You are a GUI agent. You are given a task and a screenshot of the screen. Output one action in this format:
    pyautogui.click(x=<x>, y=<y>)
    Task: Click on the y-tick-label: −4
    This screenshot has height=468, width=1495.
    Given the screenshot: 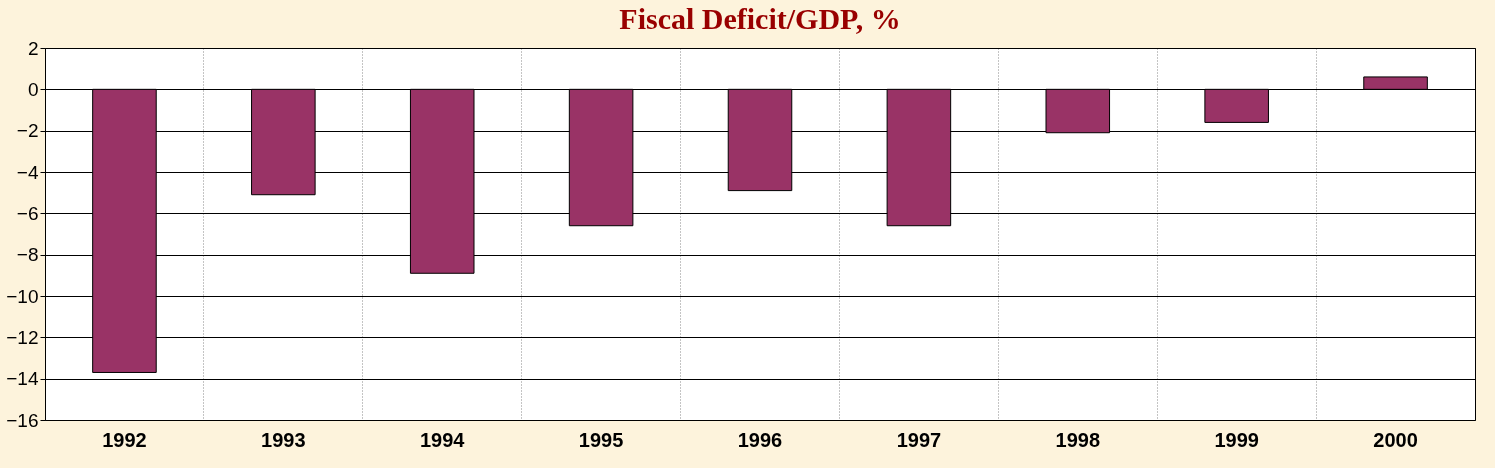 What is the action you would take?
    pyautogui.click(x=27, y=172)
    